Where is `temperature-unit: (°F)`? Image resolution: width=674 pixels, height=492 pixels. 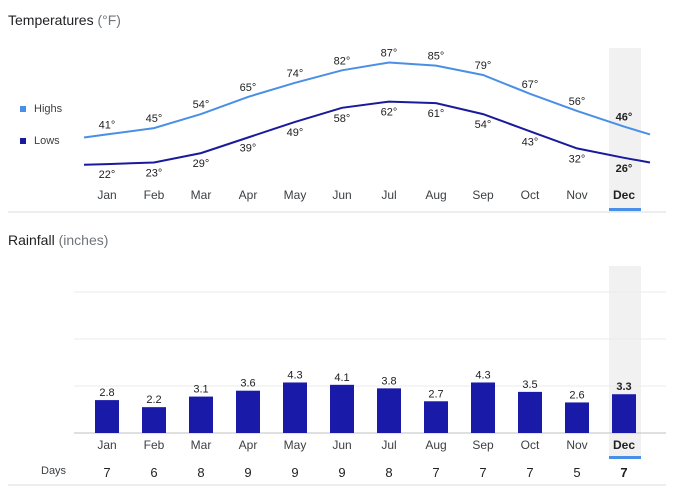 temperature-unit: (°F) is located at coordinates (109, 20).